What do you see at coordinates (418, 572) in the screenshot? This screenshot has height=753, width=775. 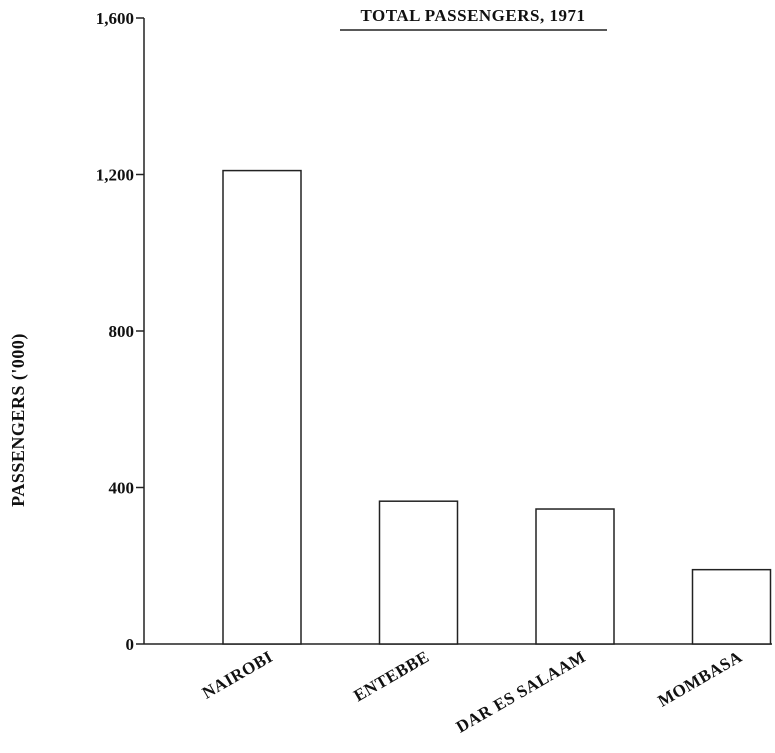 I see `bar-entebbe` at bounding box center [418, 572].